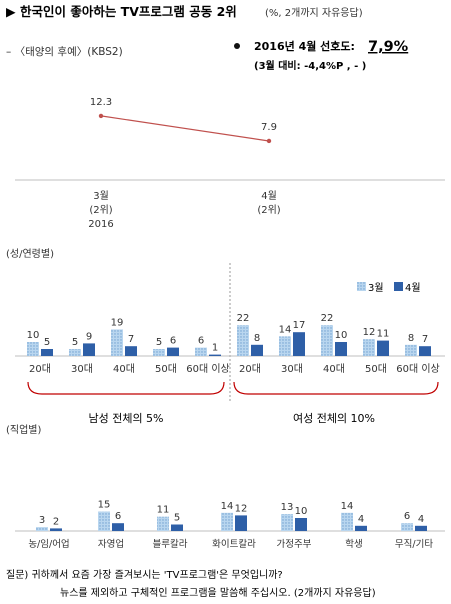  What do you see at coordinates (56, 521) in the screenshot?
I see `bar-value-label: 2` at bounding box center [56, 521].